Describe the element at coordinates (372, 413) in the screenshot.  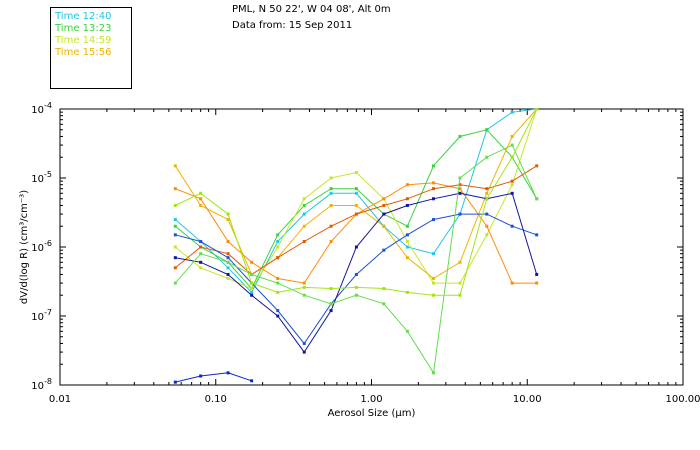
I see `x-axis-label: Aerosol Size (µm)` at that location.